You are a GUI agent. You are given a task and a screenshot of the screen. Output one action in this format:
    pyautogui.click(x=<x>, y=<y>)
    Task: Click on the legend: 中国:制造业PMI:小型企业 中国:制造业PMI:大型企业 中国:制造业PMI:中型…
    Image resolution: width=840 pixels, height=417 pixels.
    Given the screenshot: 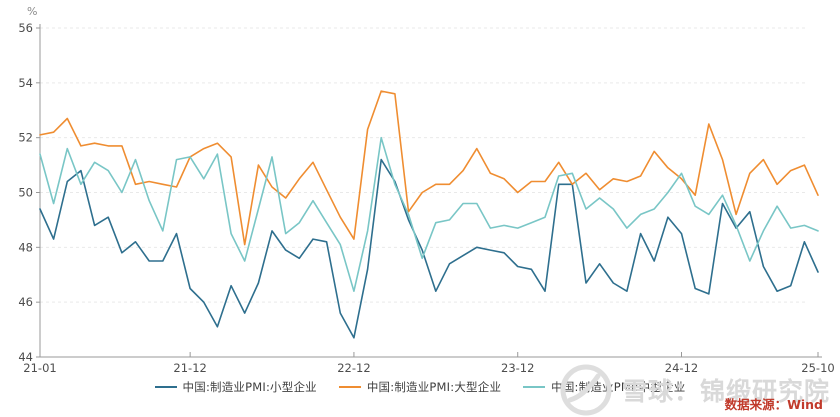 What is the action you would take?
    pyautogui.click(x=420, y=387)
    